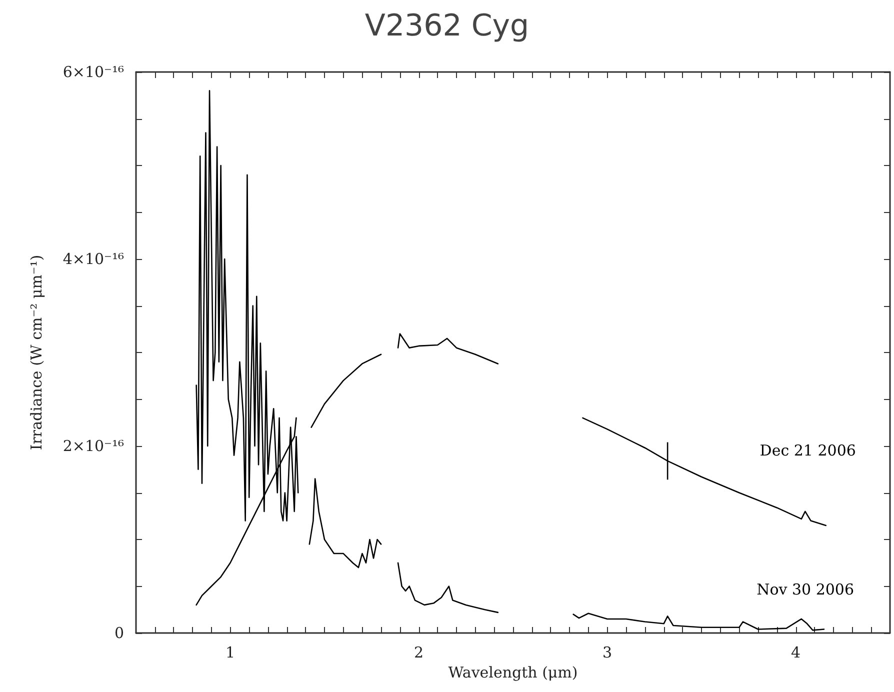 This screenshot has width=894, height=692. Describe the element at coordinates (808, 450) in the screenshot. I see `text: Dec 21 2006` at that location.